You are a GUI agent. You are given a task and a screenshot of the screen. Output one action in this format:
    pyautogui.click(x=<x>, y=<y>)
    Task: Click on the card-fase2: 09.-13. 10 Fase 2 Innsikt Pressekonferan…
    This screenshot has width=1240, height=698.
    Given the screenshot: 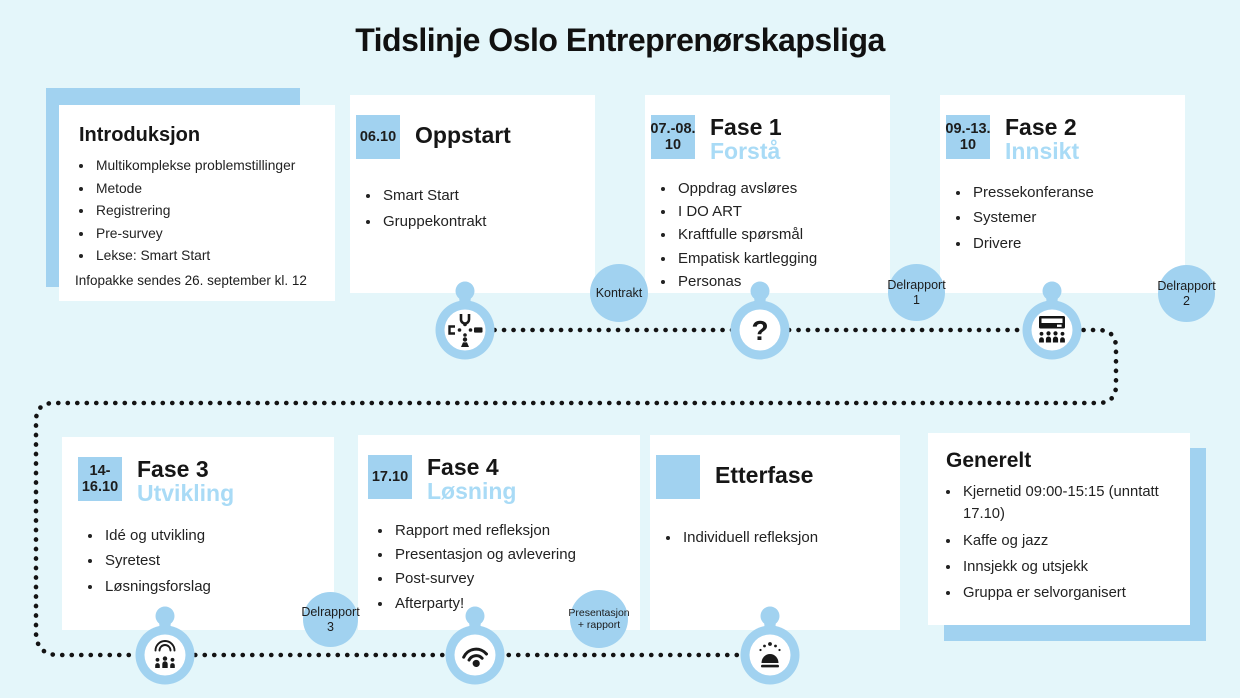 What is the action you would take?
    pyautogui.click(x=1062, y=194)
    